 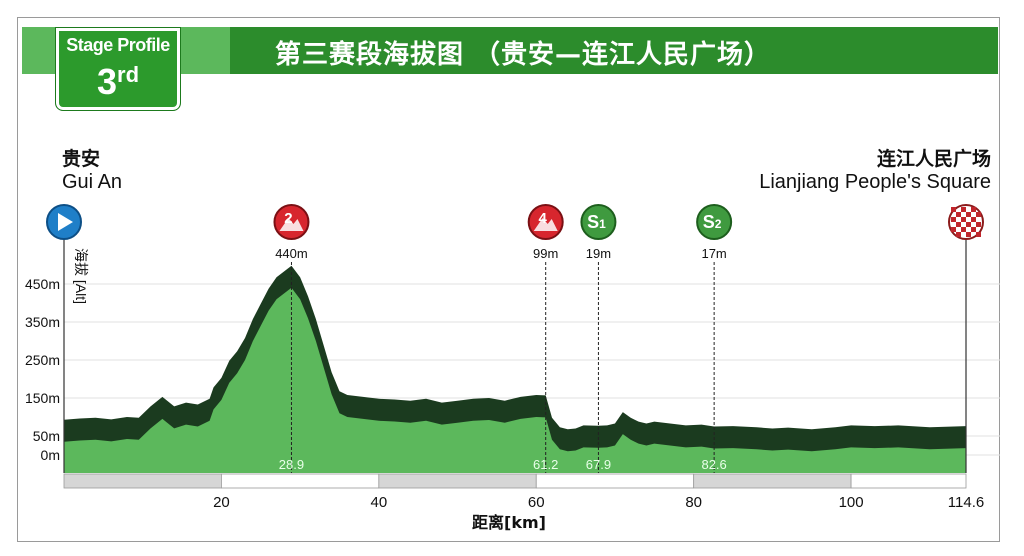 What do you see at coordinates (523, 55) in the screenshot?
I see `stage-title: 第三赛段海拔图 （贵安—连江人民广场）` at bounding box center [523, 55].